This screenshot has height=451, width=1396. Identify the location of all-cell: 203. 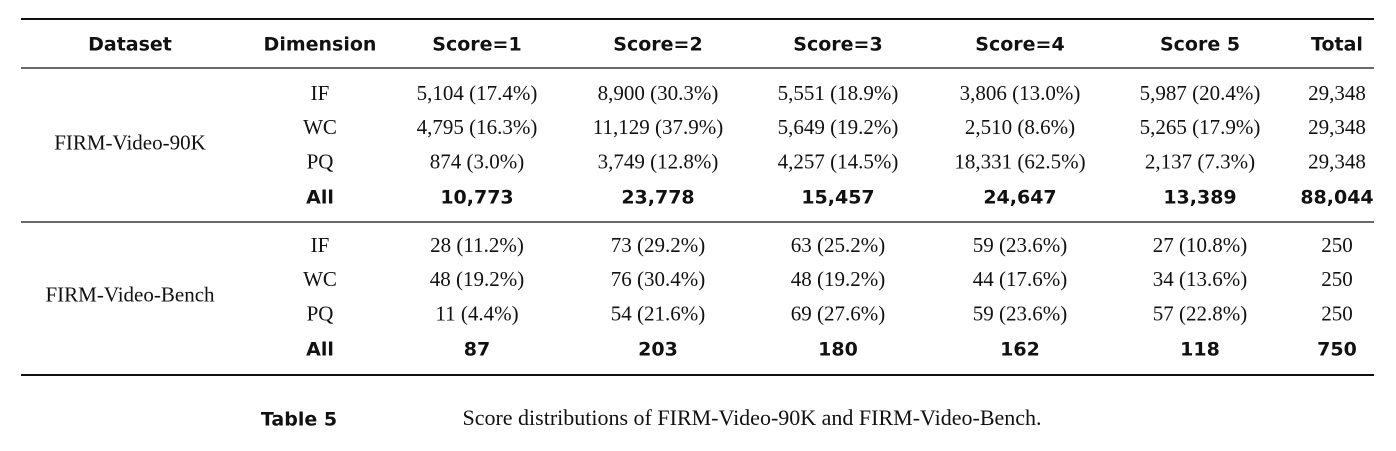
(658, 349).